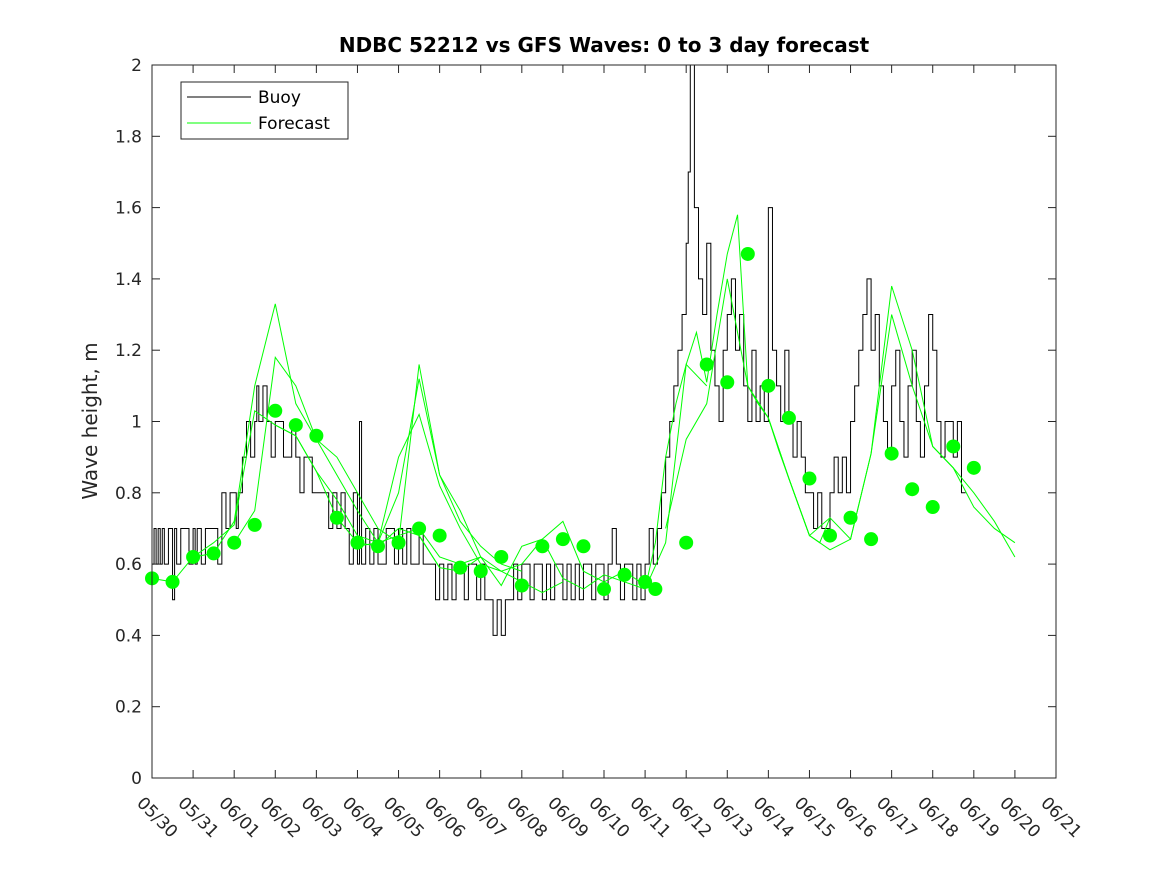 Image resolution: width=1167 pixels, height=875 pixels. Describe the element at coordinates (128, 137) in the screenshot. I see `y-tick-label: 1.8` at that location.